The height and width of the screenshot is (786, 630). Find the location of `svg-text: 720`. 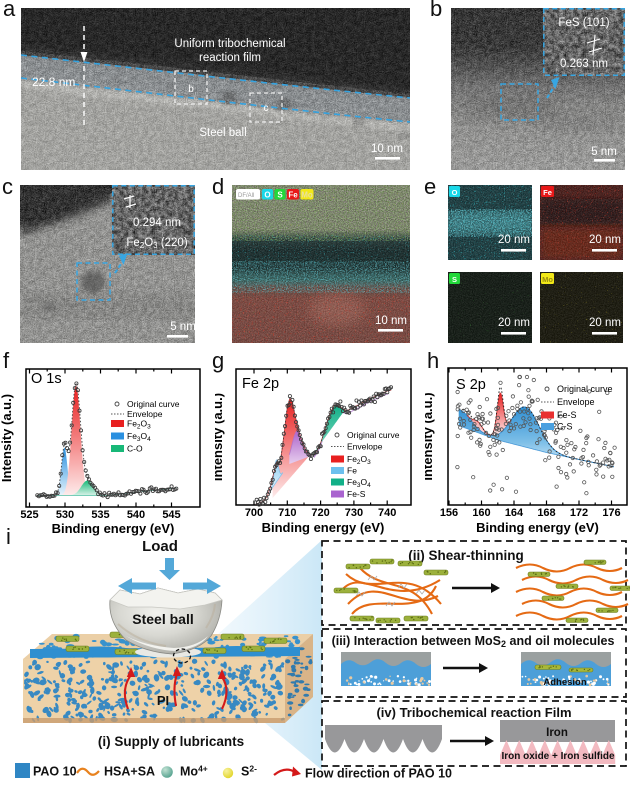

svg-text: 720 is located at coordinates (320, 513).